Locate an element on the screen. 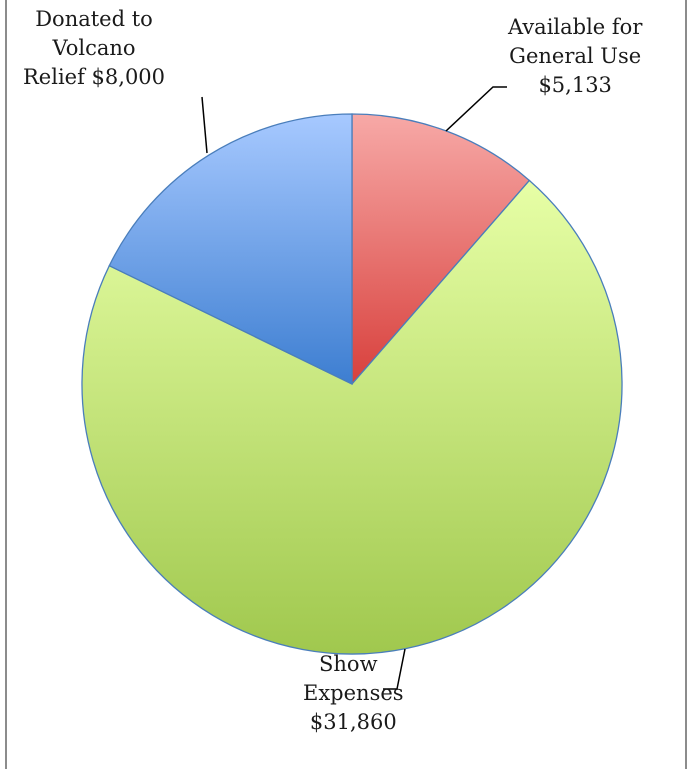 This screenshot has height=769, width=694. slice-label-donated-line-2: Volcano is located at coordinates (94, 48).